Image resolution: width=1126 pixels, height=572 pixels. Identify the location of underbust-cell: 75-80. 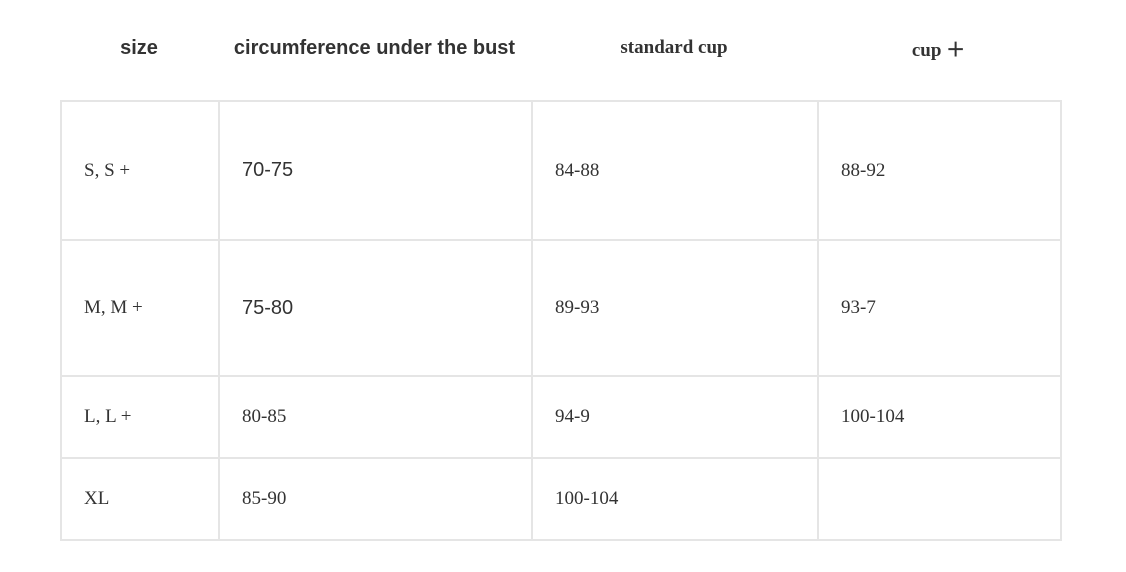
(375, 308).